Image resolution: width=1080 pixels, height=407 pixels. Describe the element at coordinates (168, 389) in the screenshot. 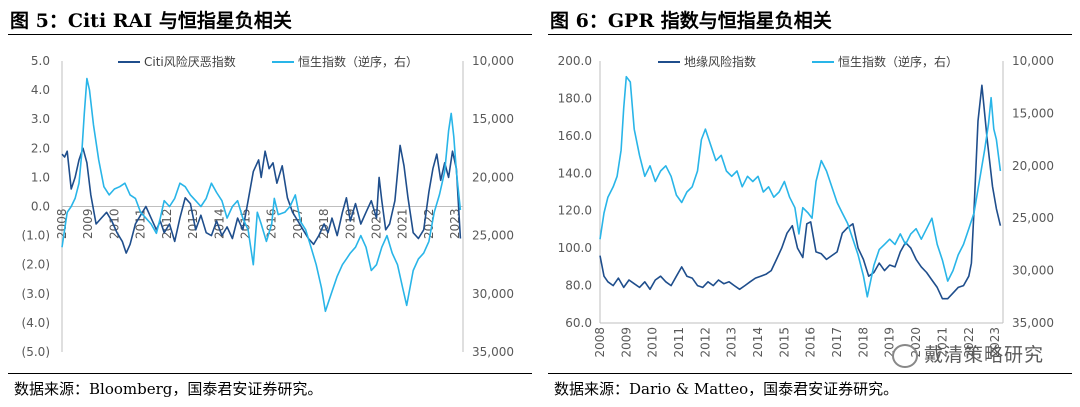

I see `source-note: 数据来源：Bloomberg，国泰君安证券研究。` at that location.